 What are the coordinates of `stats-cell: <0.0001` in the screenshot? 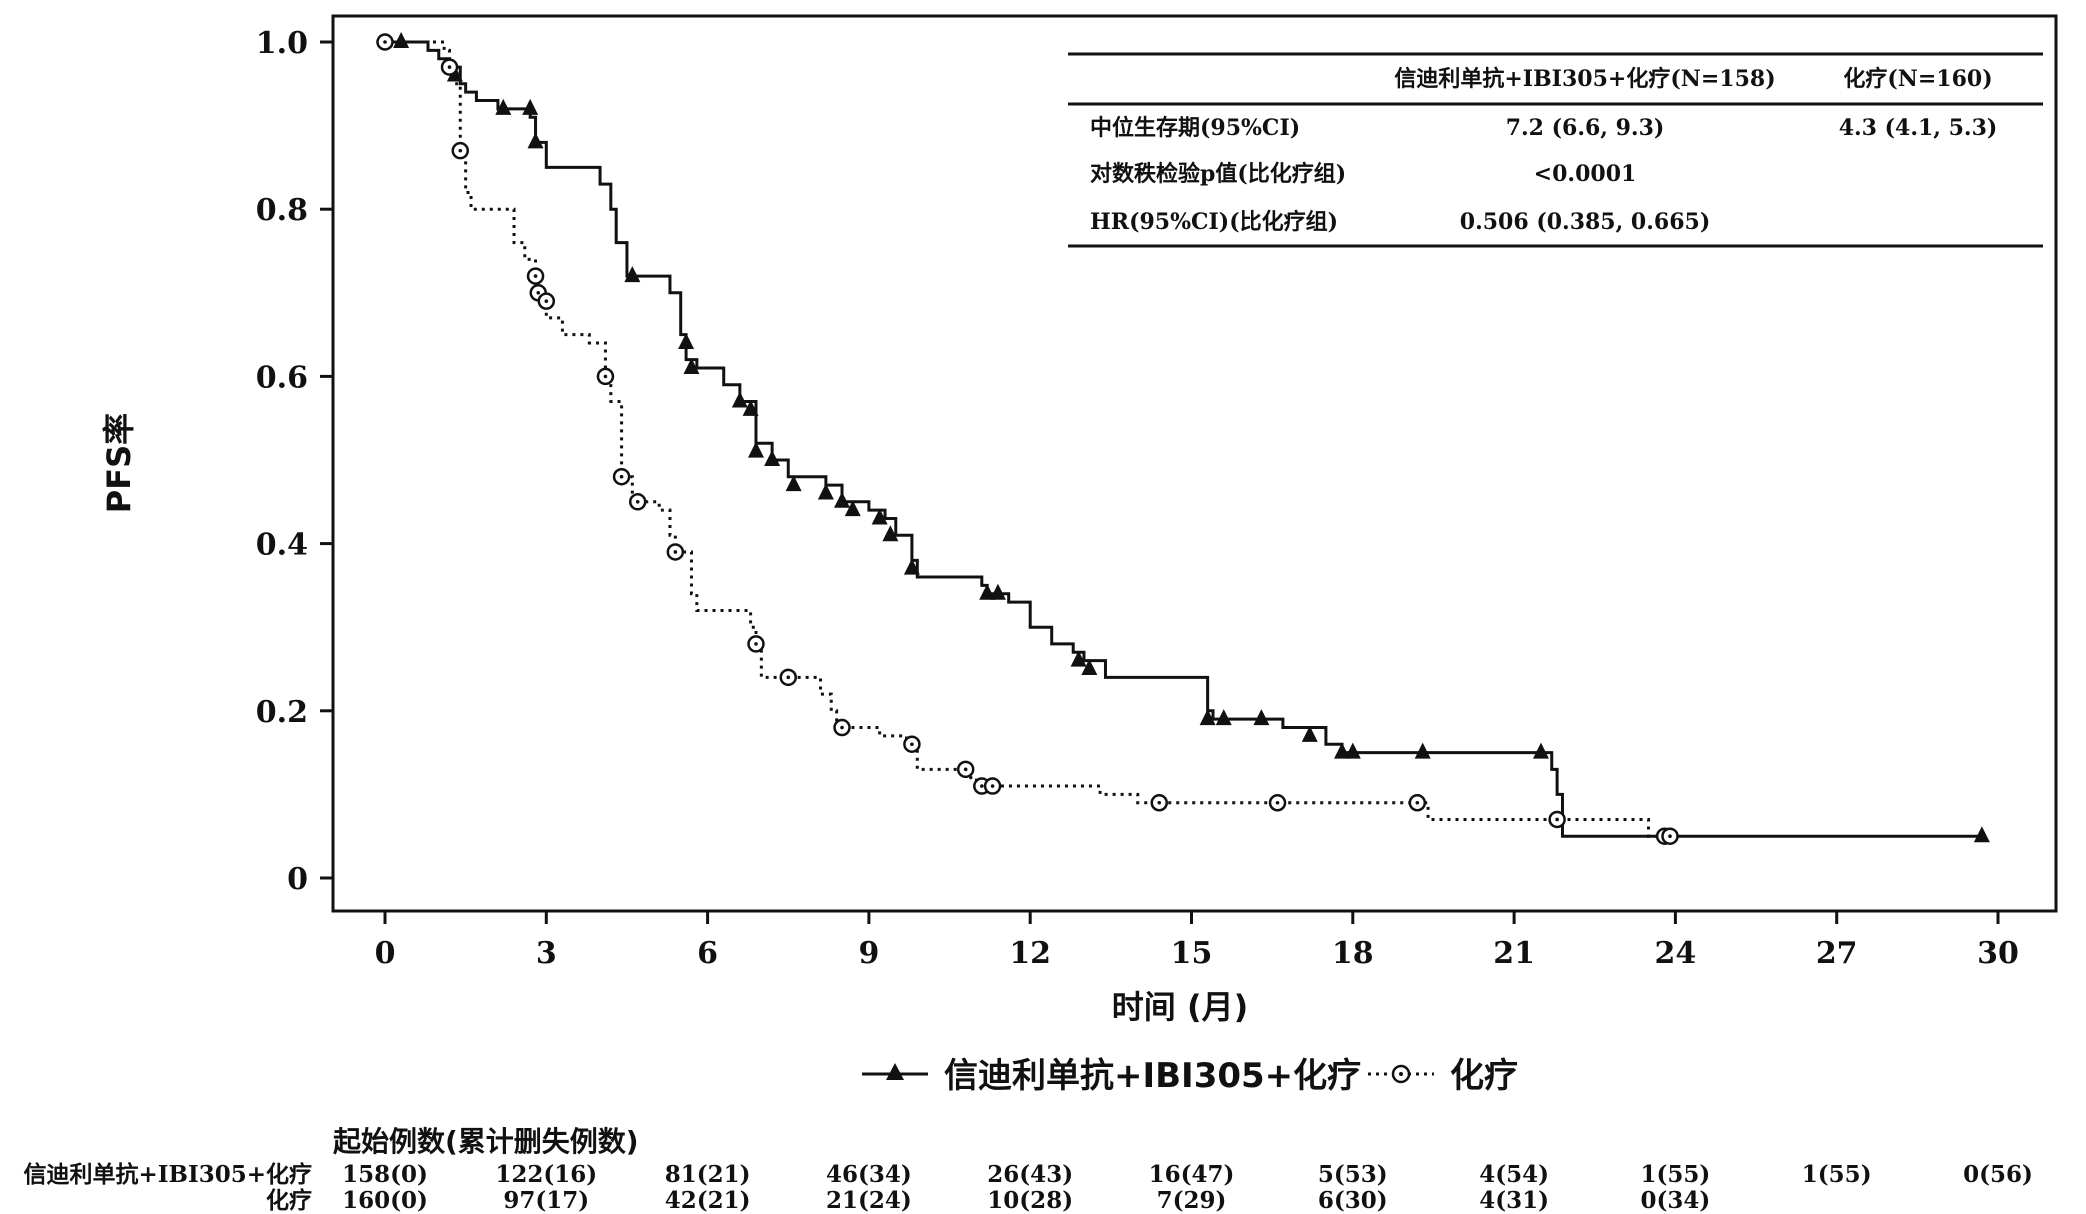 It's located at (1585, 174).